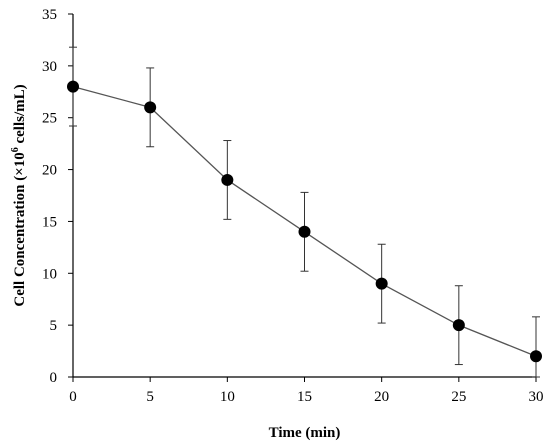 The image size is (550, 443). I want to click on y-tick-label: 15, so click(49, 222).